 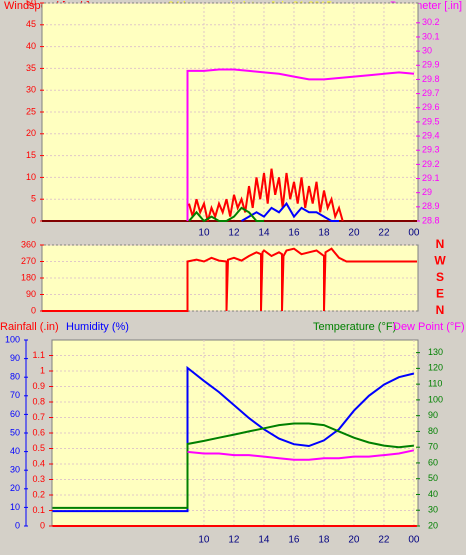 I want to click on y3-tick-label: 90, so click(x=15, y=358).